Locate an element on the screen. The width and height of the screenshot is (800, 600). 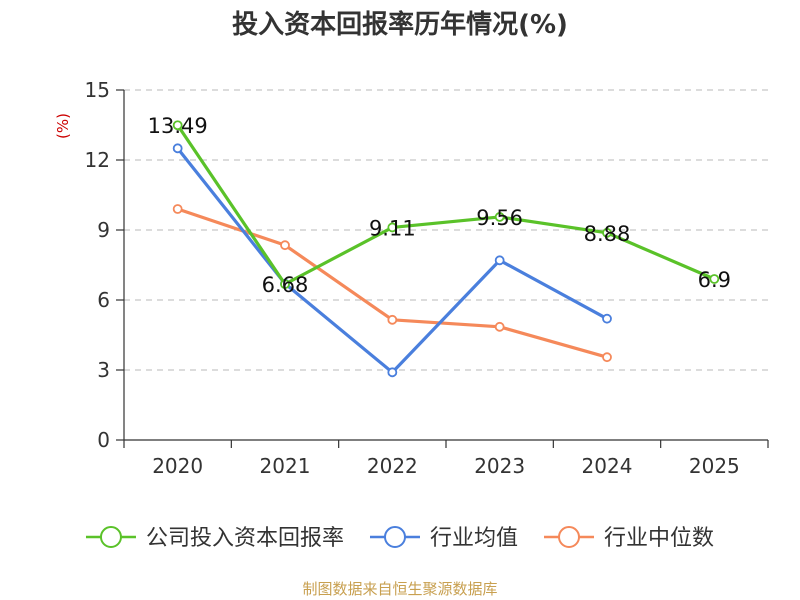
x-tick-label: 2023 is located at coordinates (499, 466).